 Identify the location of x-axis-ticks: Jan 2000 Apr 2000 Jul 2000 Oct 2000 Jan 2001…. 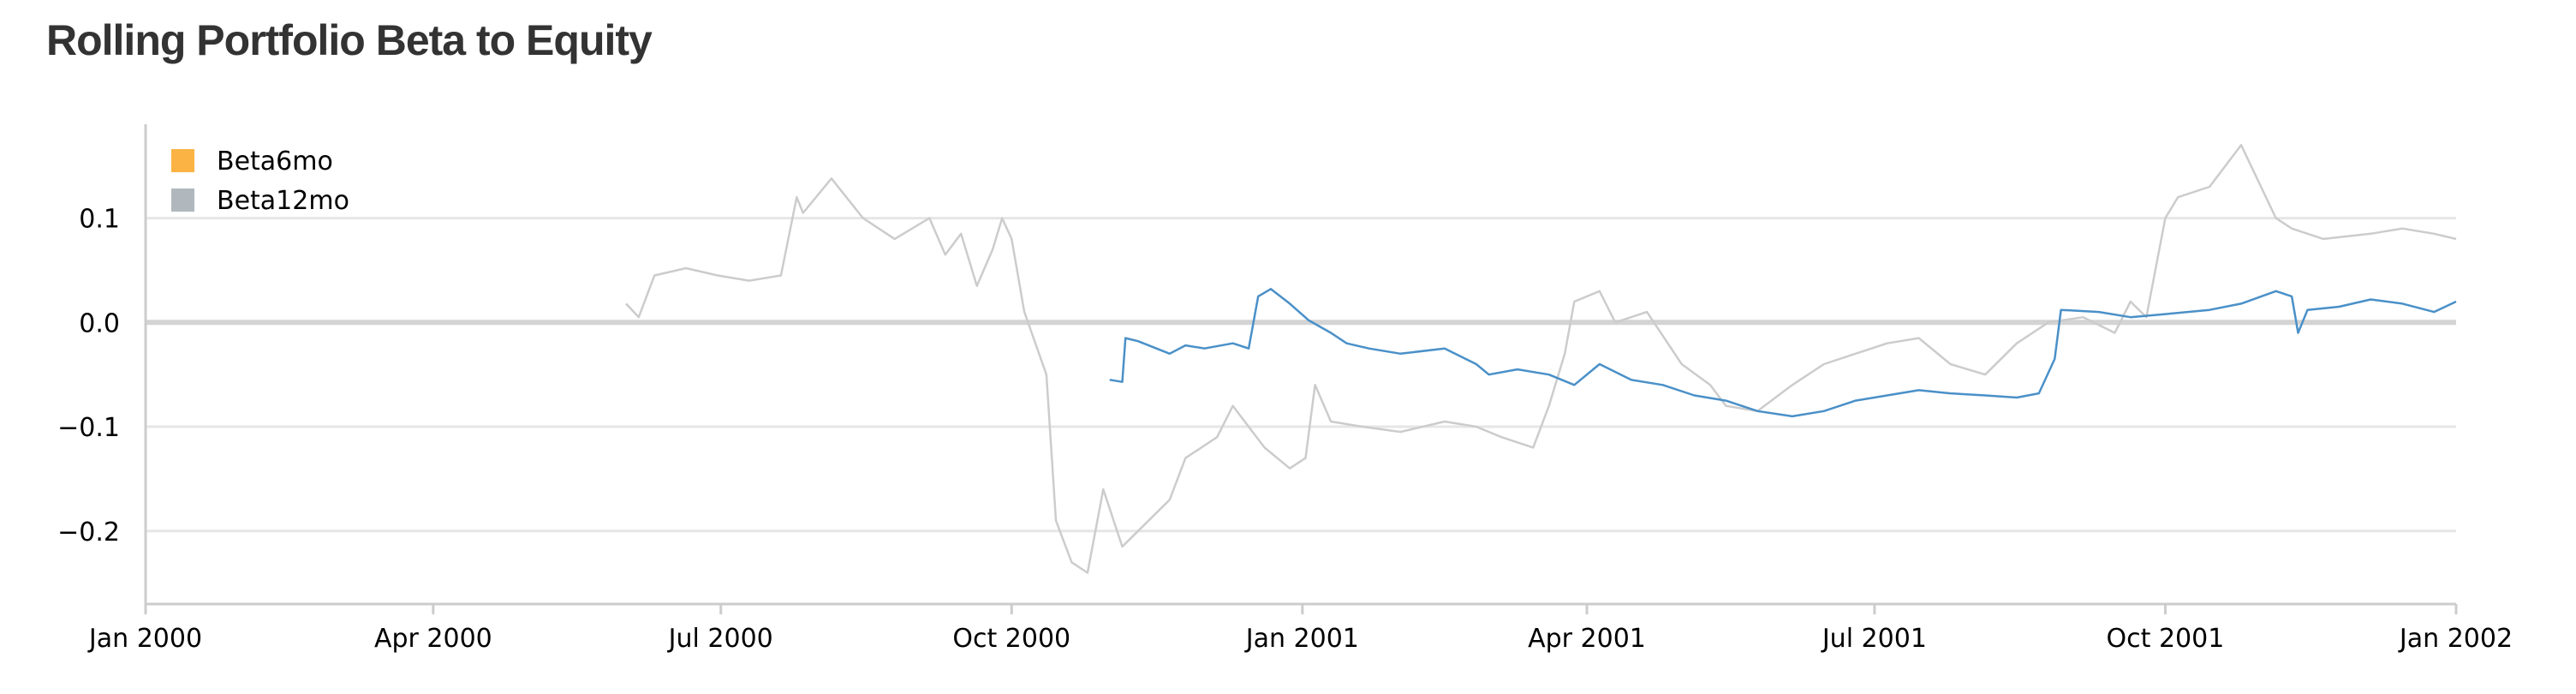
(1300, 629).